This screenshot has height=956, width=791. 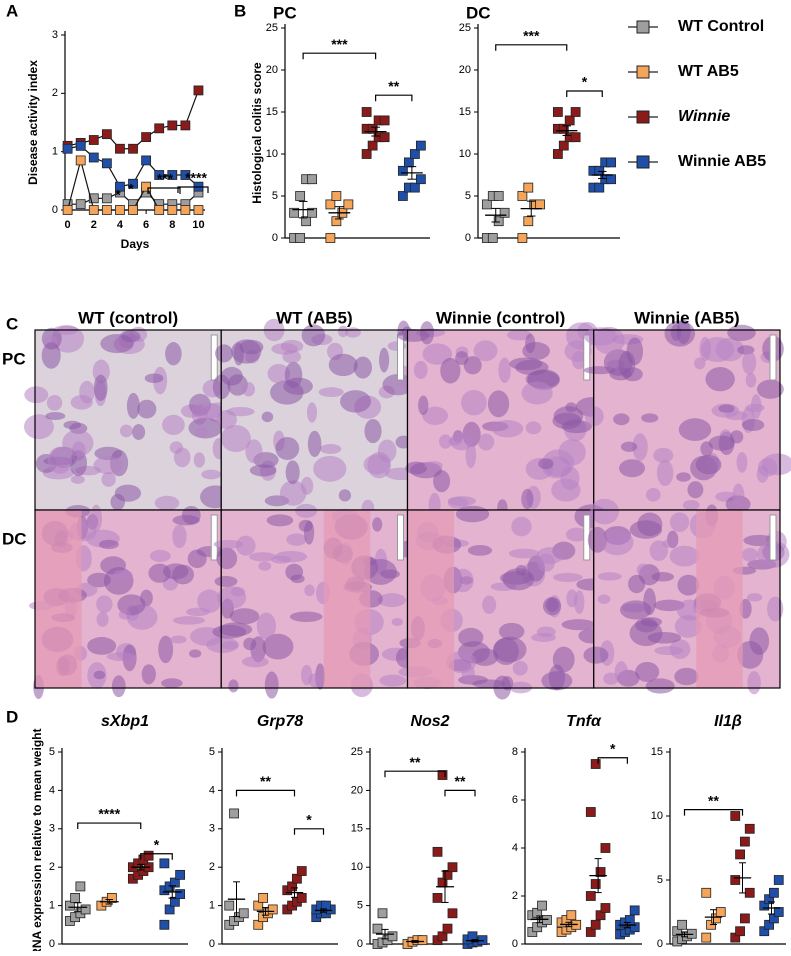 I want to click on legend-label: Winnie AB5, so click(x=722, y=161).